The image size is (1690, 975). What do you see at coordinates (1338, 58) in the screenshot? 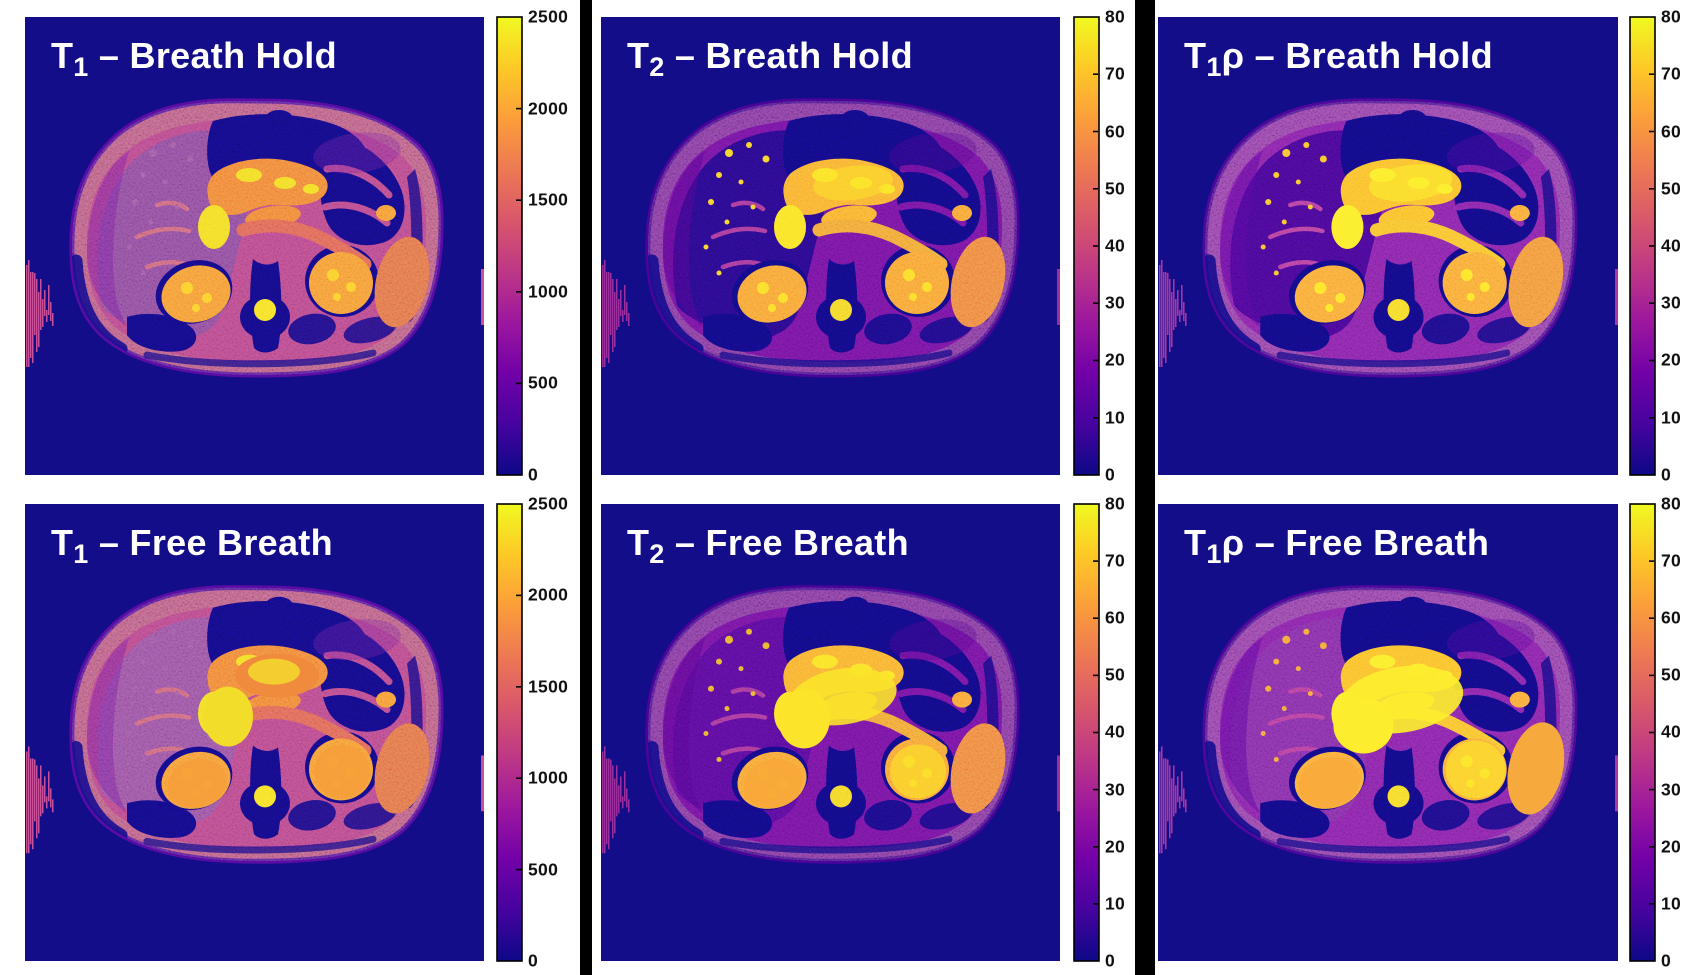
I see `svg-text: T1ρ – Breath Hold` at bounding box center [1338, 58].